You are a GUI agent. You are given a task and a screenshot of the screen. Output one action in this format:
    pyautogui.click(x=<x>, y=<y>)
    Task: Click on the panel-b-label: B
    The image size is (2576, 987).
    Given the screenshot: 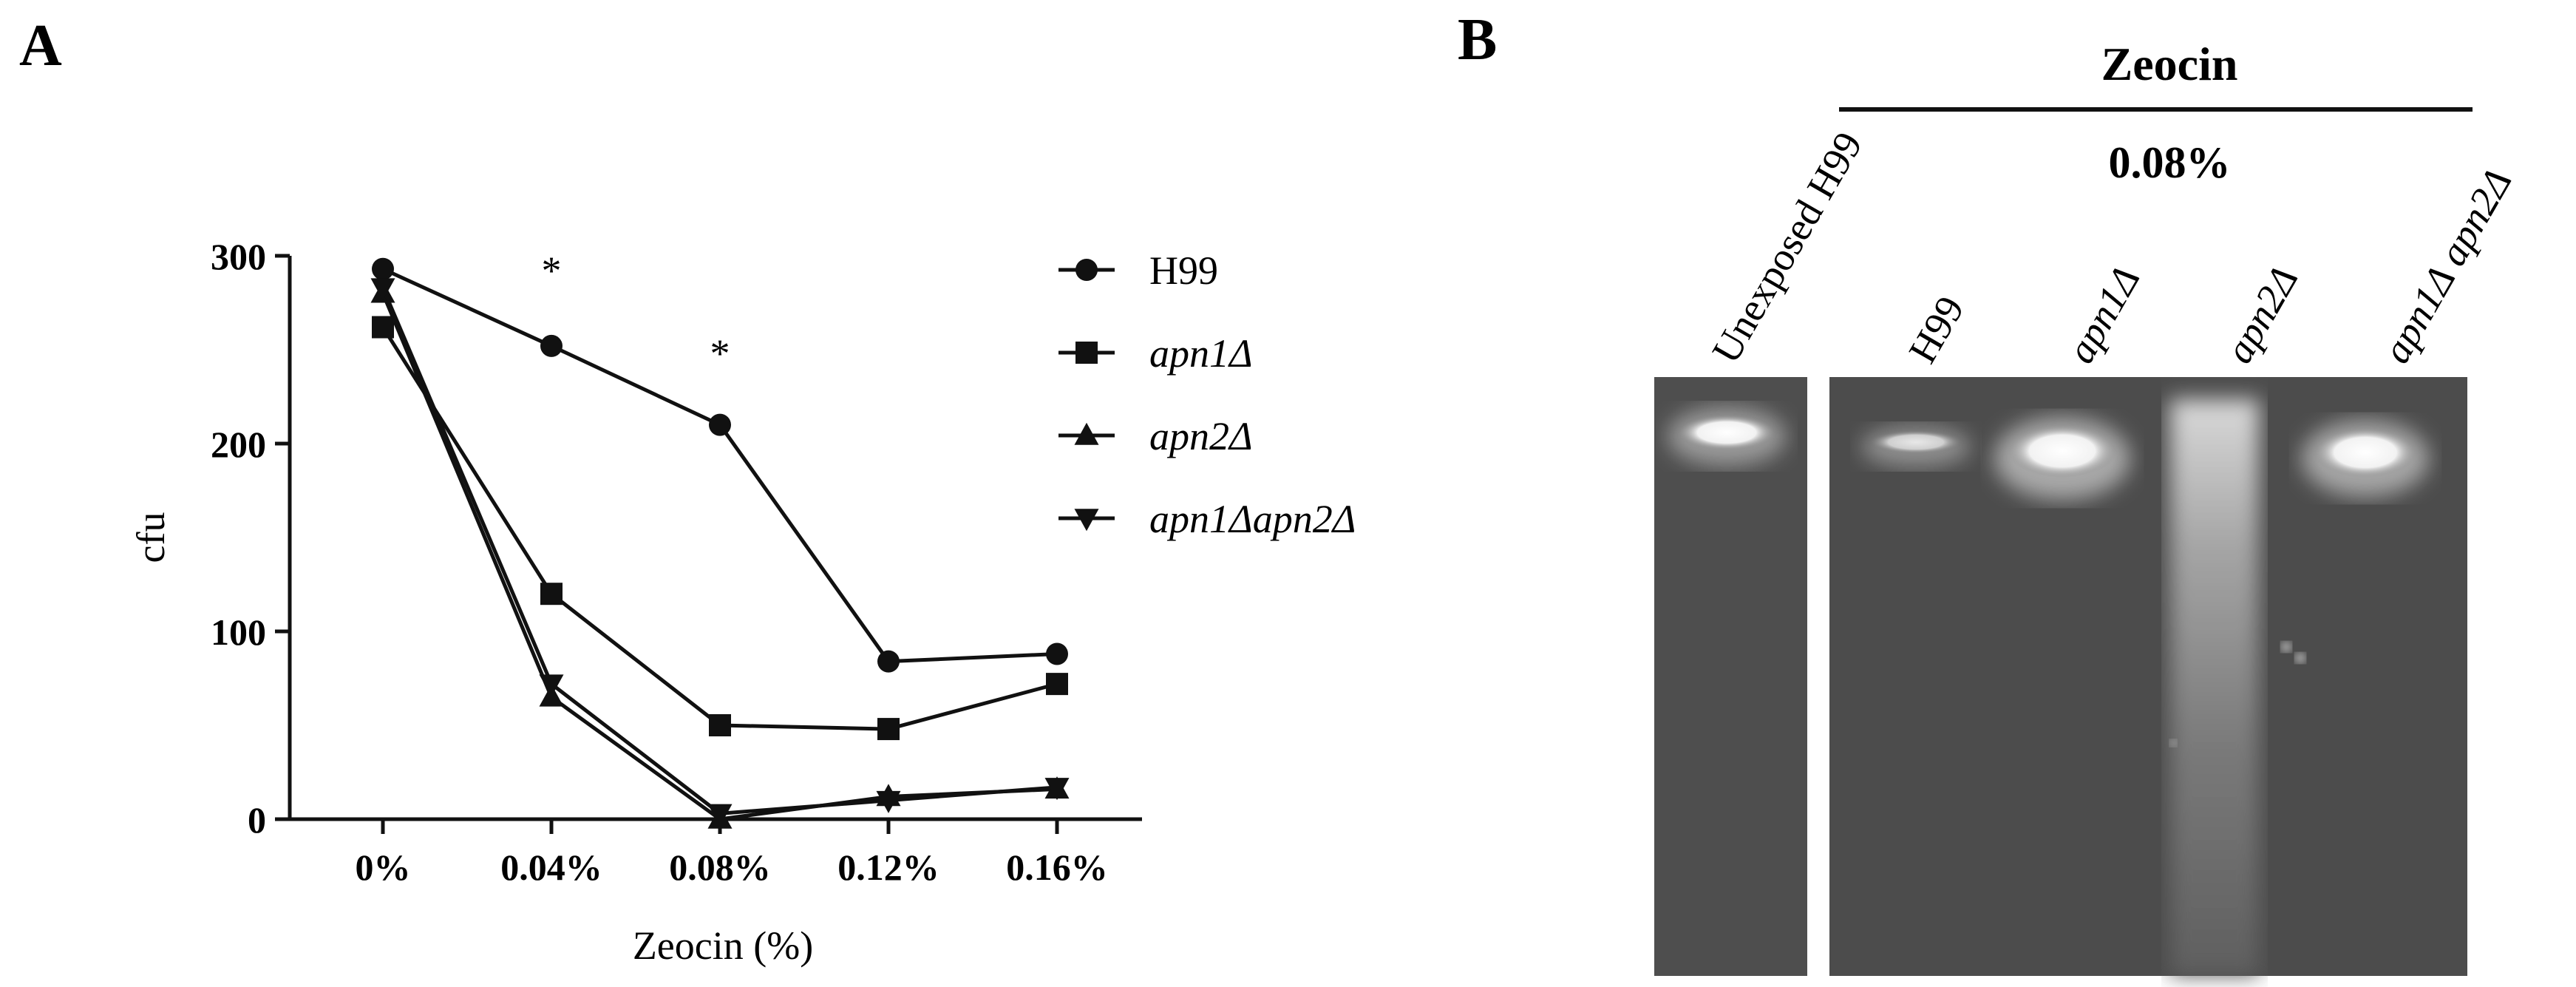 What is the action you would take?
    pyautogui.click(x=1477, y=39)
    